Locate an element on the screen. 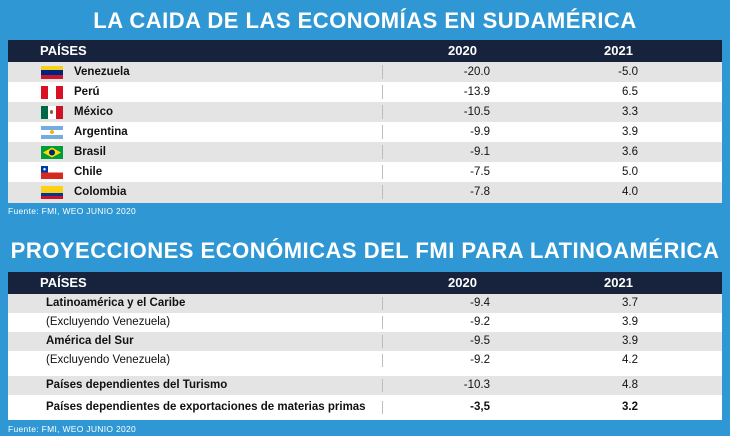 This screenshot has height=436, width=730. table-row: Perú -13.9 6.5 is located at coordinates (365, 92).